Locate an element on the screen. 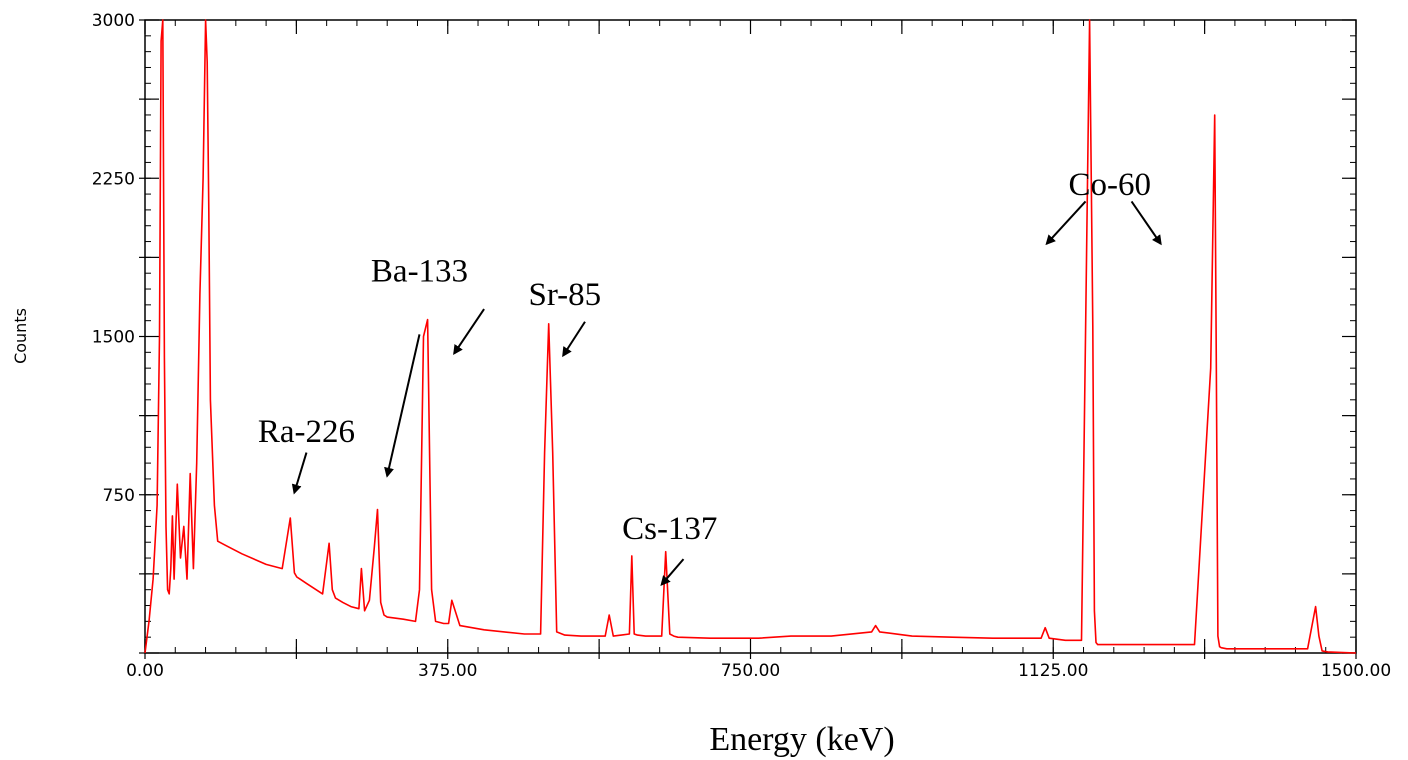 The height and width of the screenshot is (760, 1408). x-tick-label: 0.00 is located at coordinates (145, 671).